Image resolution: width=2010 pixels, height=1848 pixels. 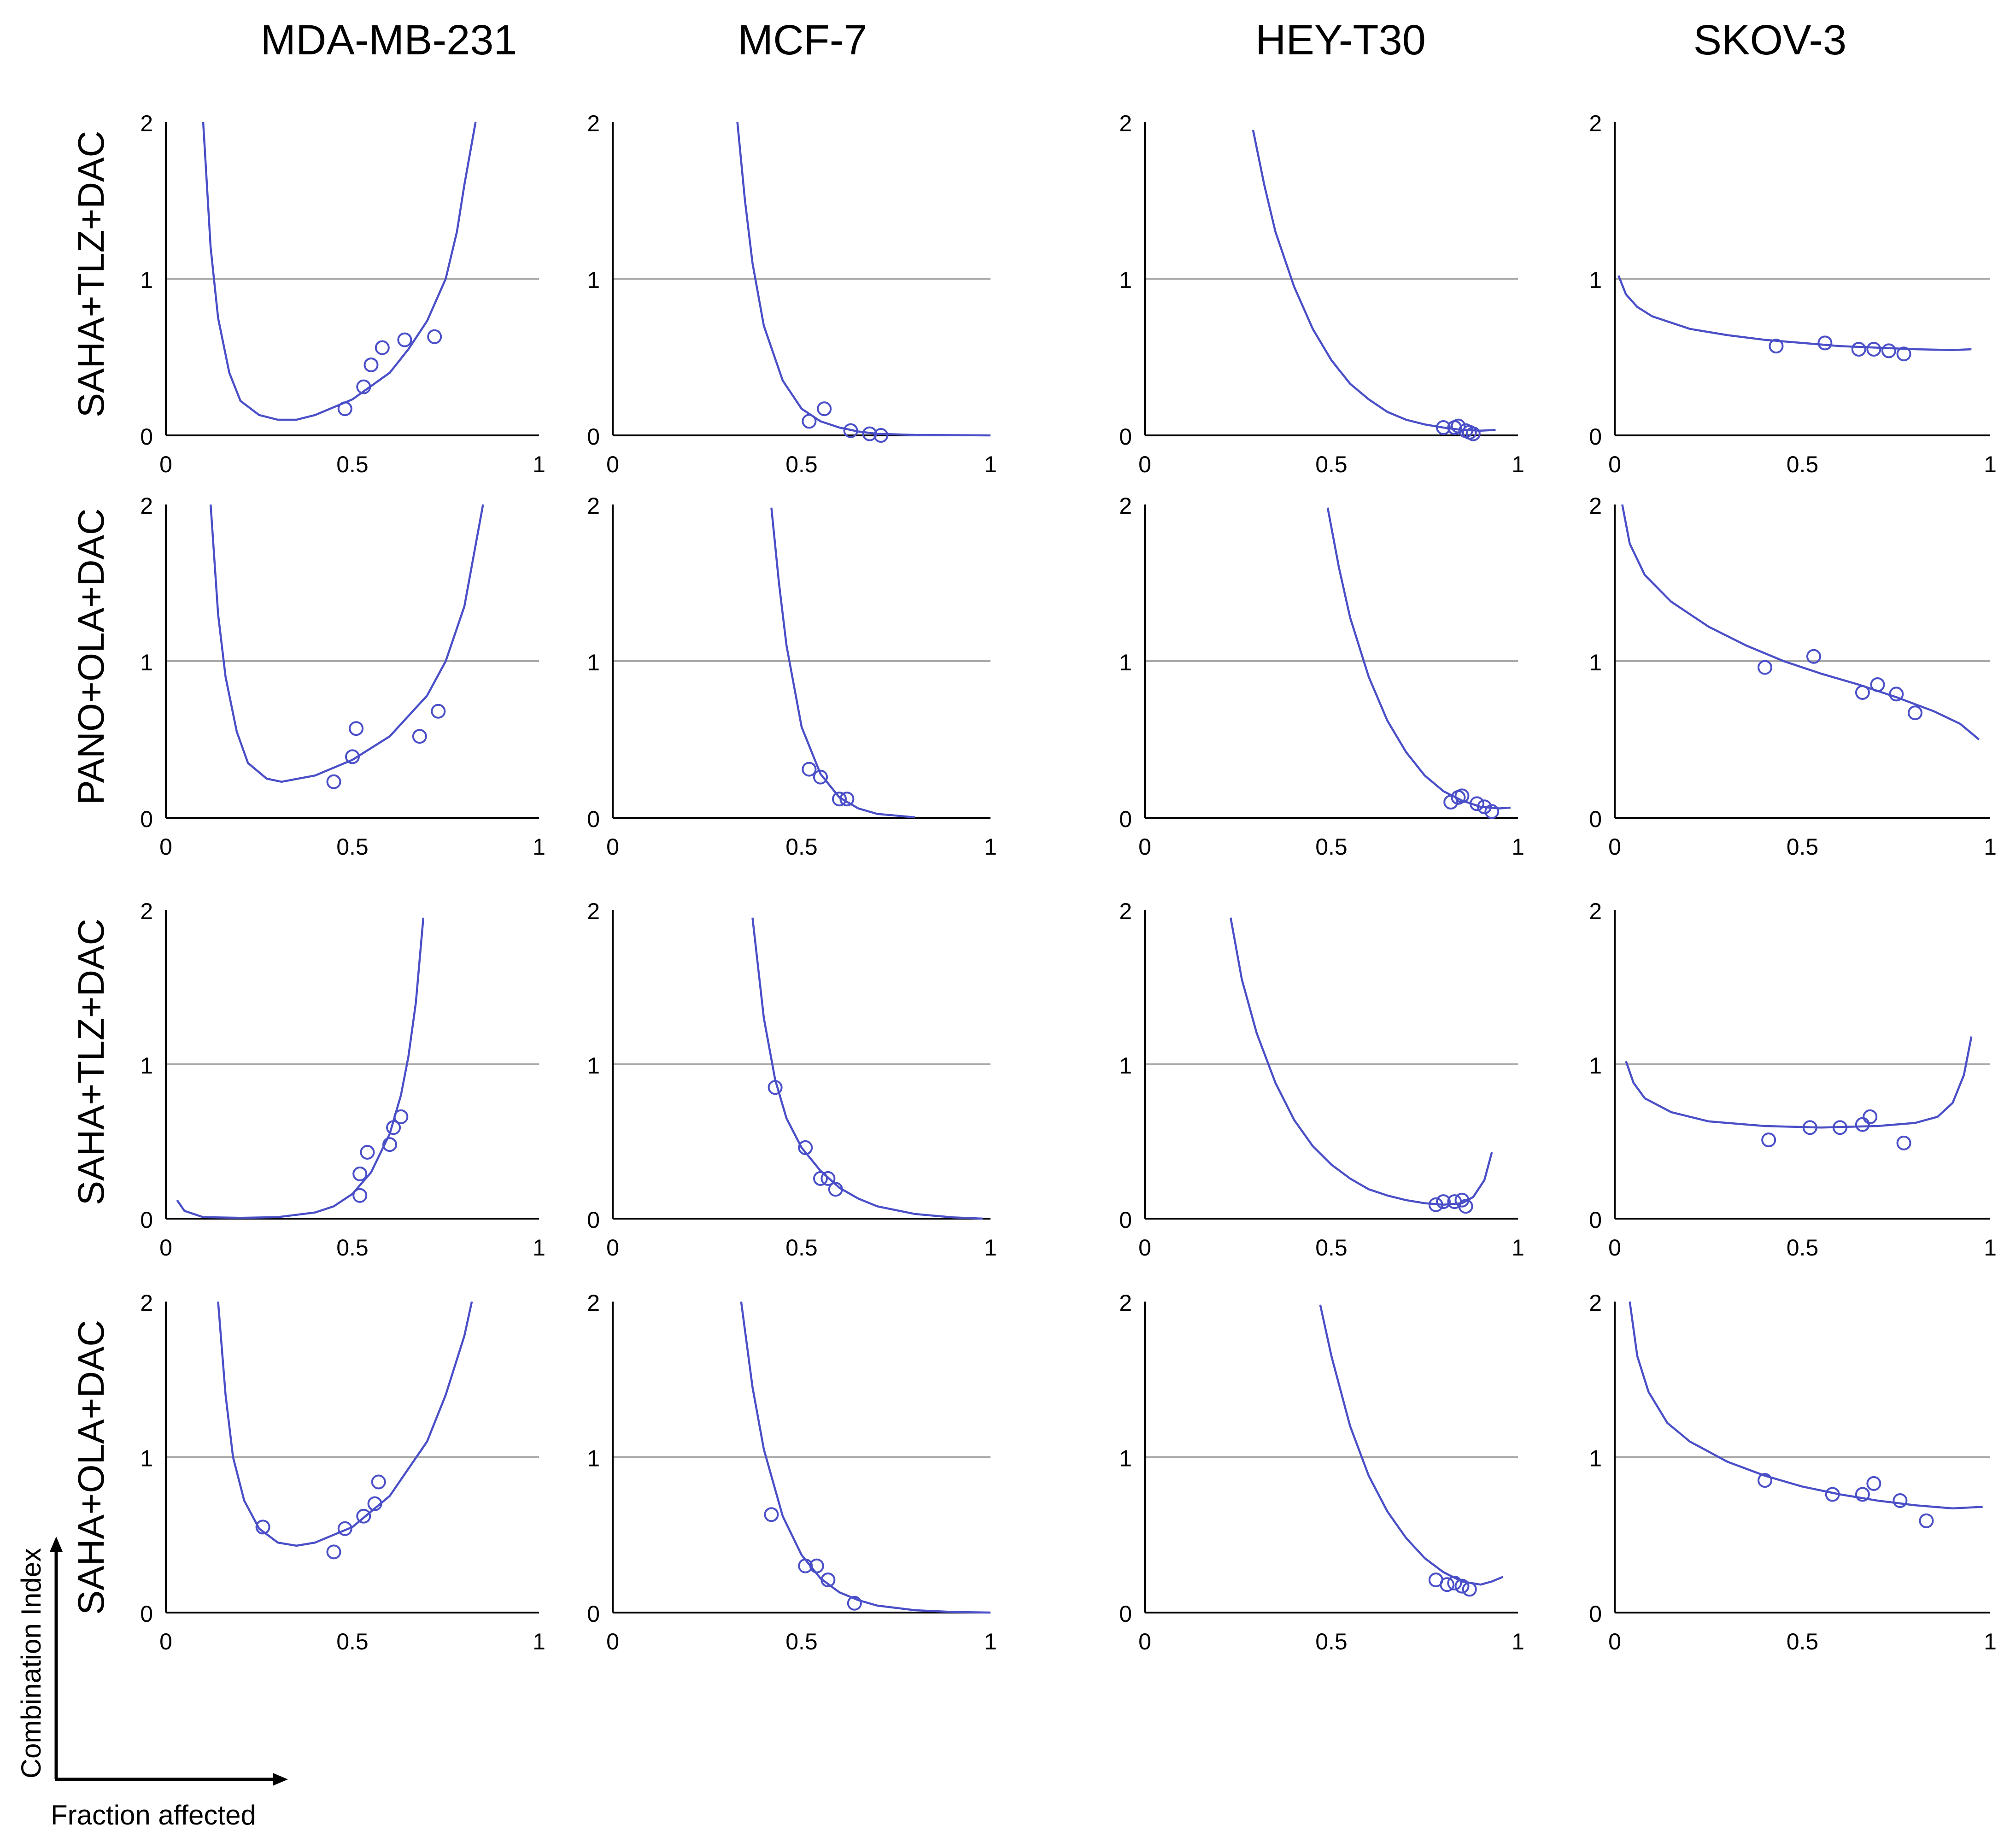 I want to click on legend-y-arrowhead, so click(x=56, y=1544).